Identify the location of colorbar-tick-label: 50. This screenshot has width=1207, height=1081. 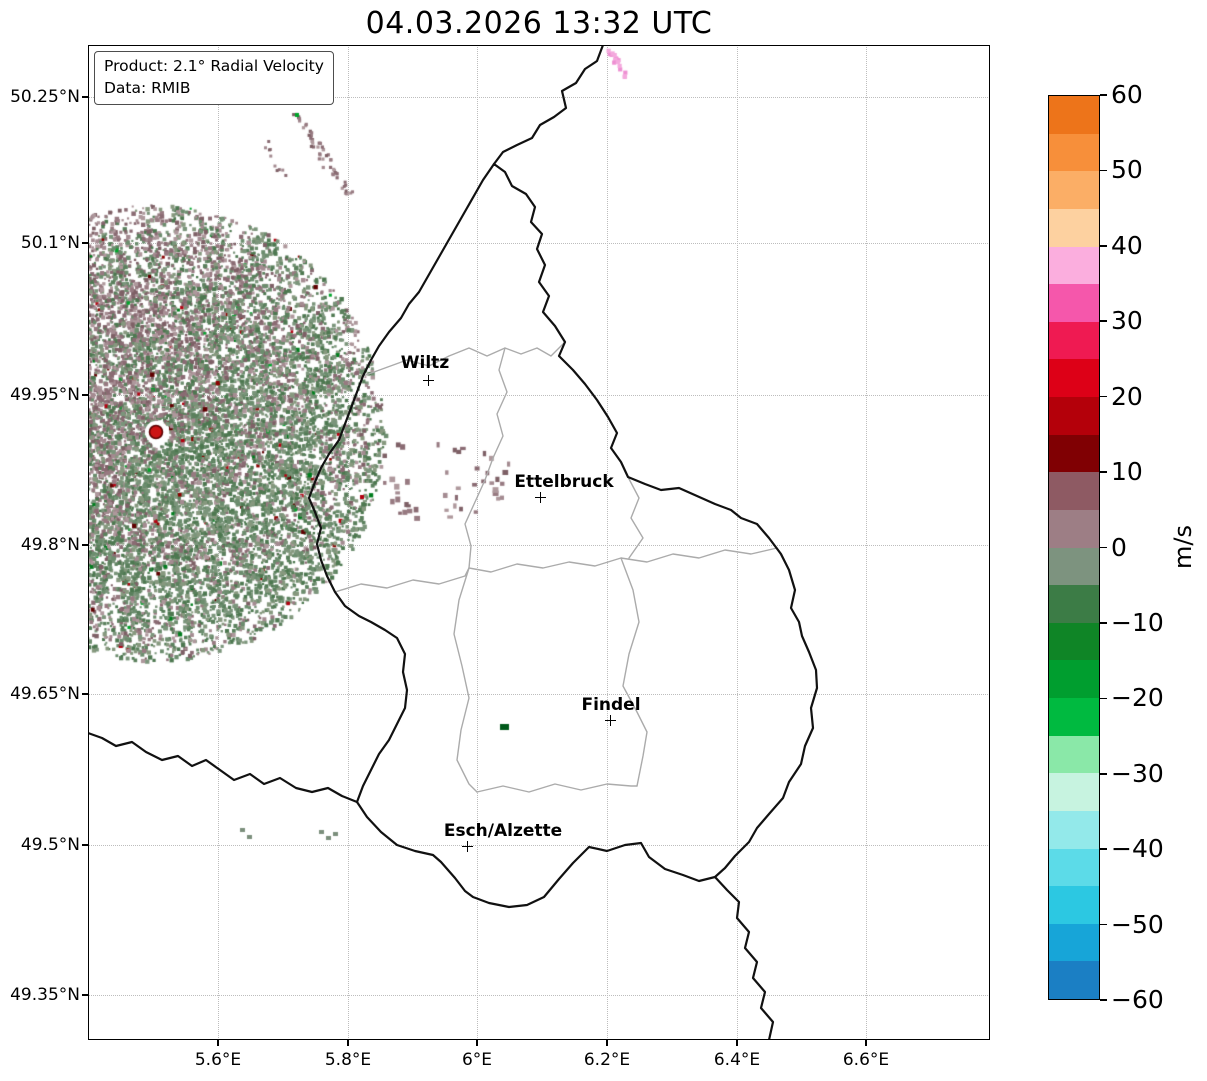
(1127, 170).